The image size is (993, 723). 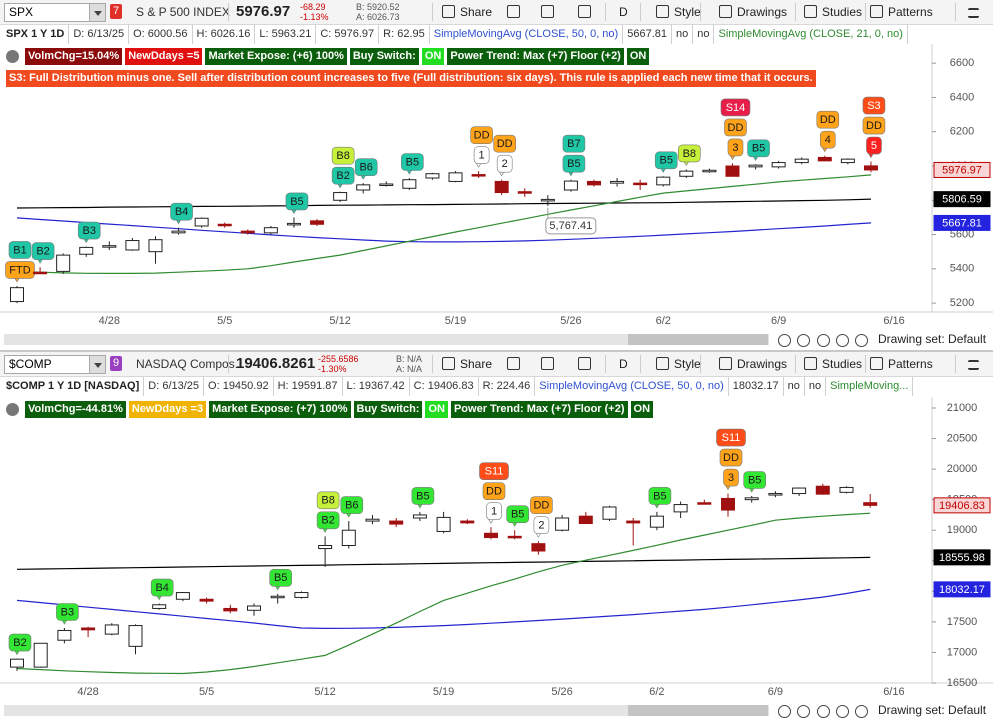 I want to click on header-field: H: 6026.16, so click(x=224, y=34).